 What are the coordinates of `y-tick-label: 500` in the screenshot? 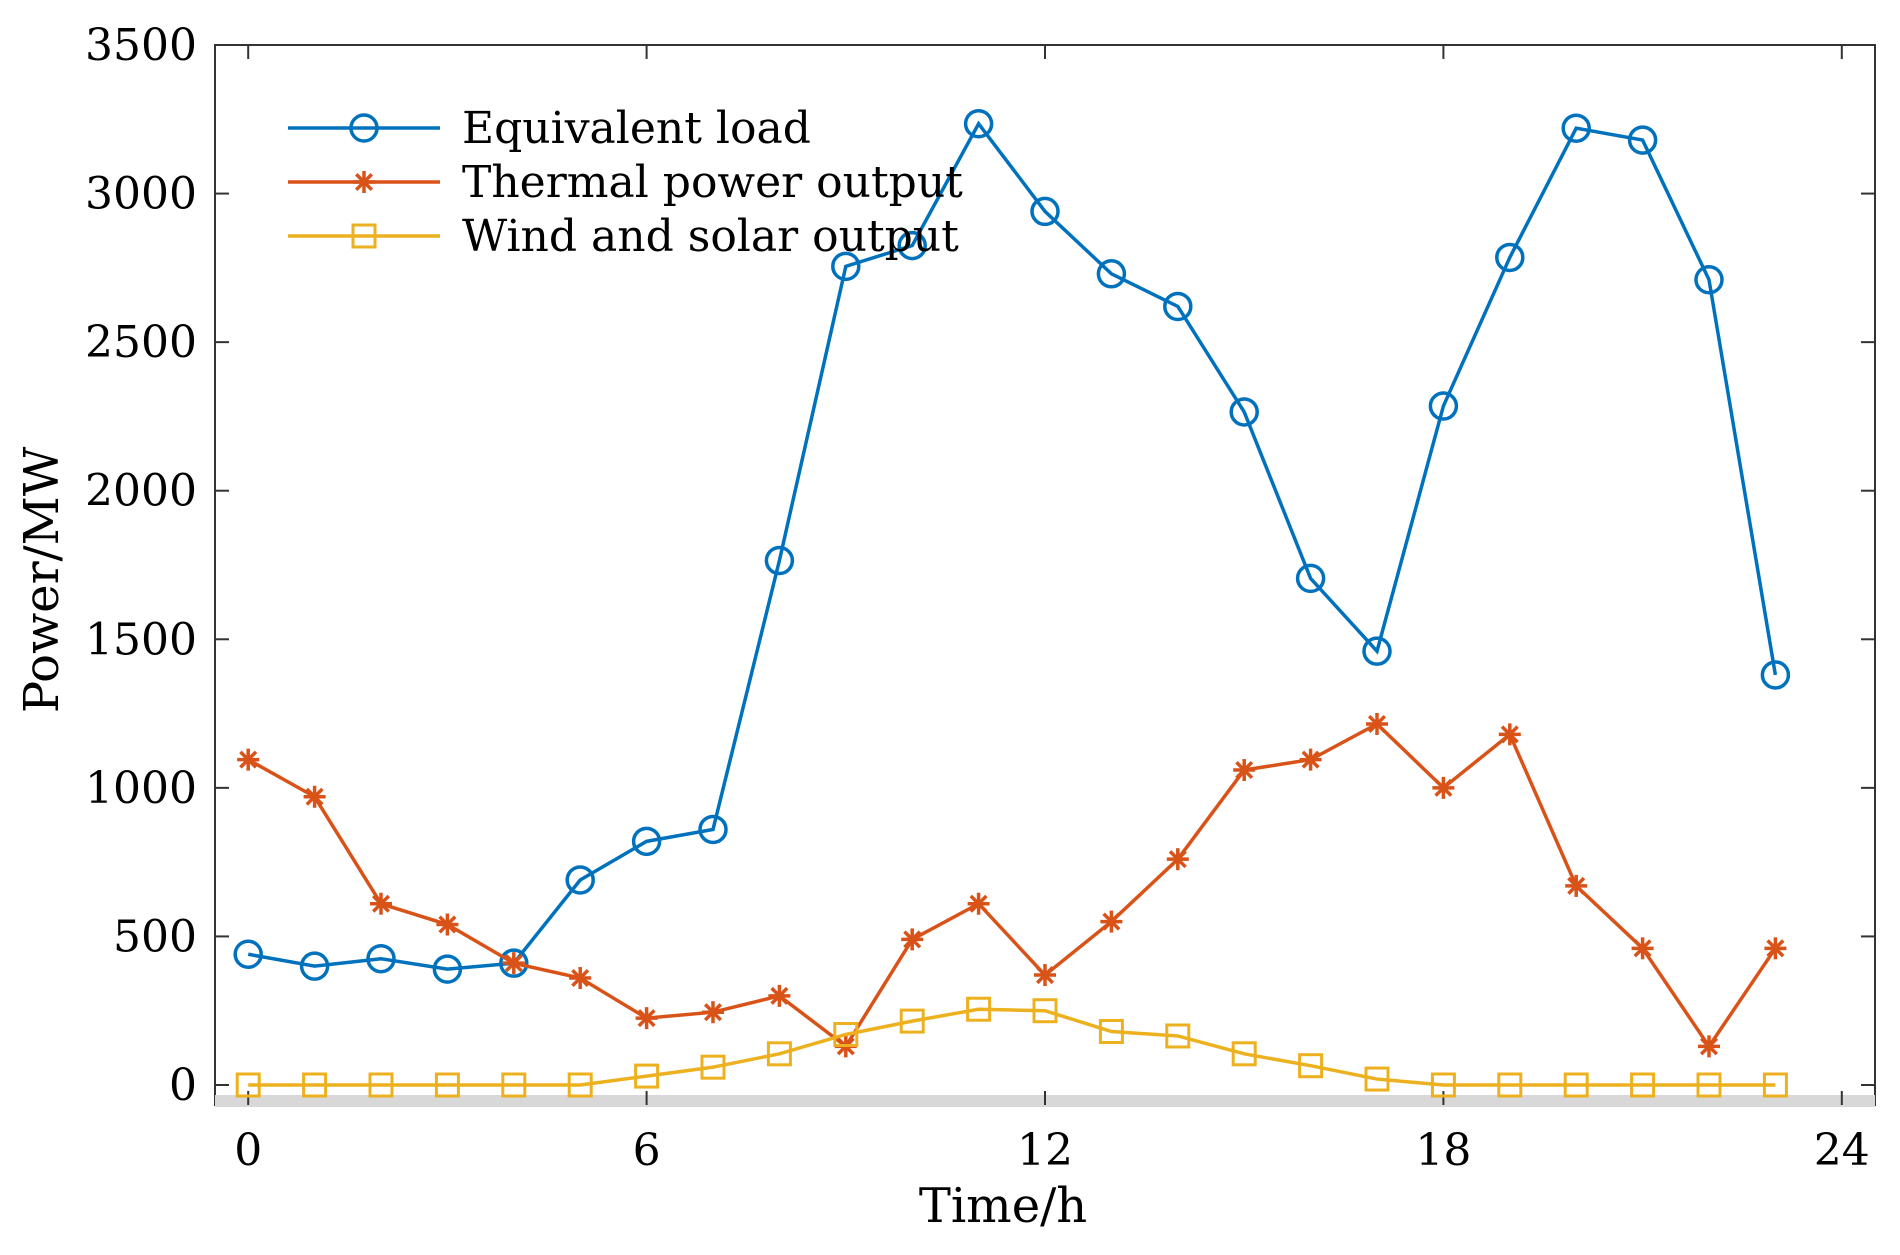 It's located at (155, 936).